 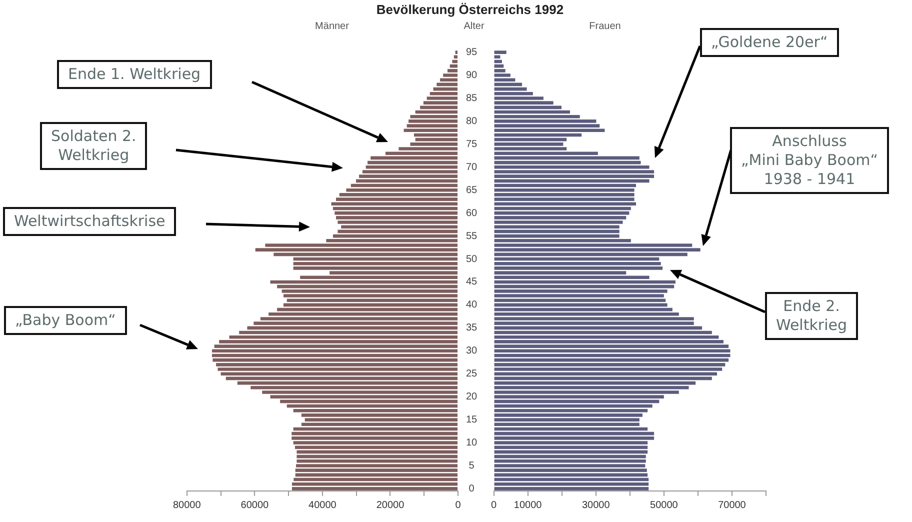 What do you see at coordinates (472, 259) in the screenshot?
I see `y-tick-label: 50` at bounding box center [472, 259].